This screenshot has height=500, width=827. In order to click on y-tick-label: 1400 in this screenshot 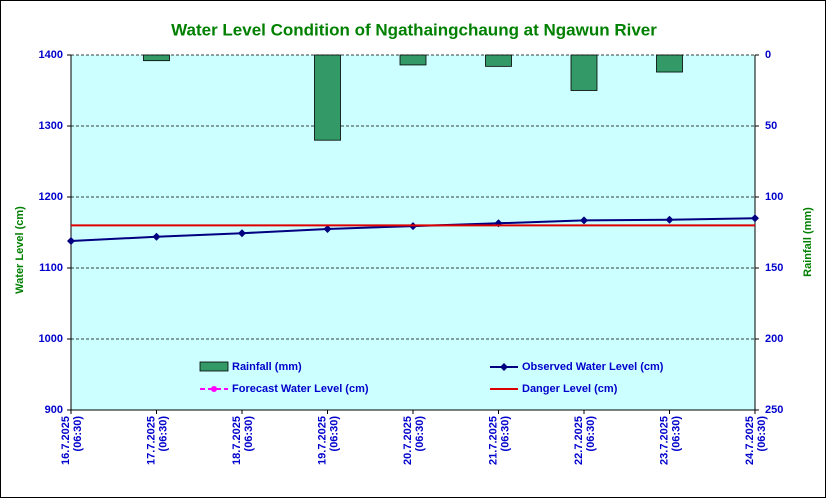, I will do `click(51, 55)`.